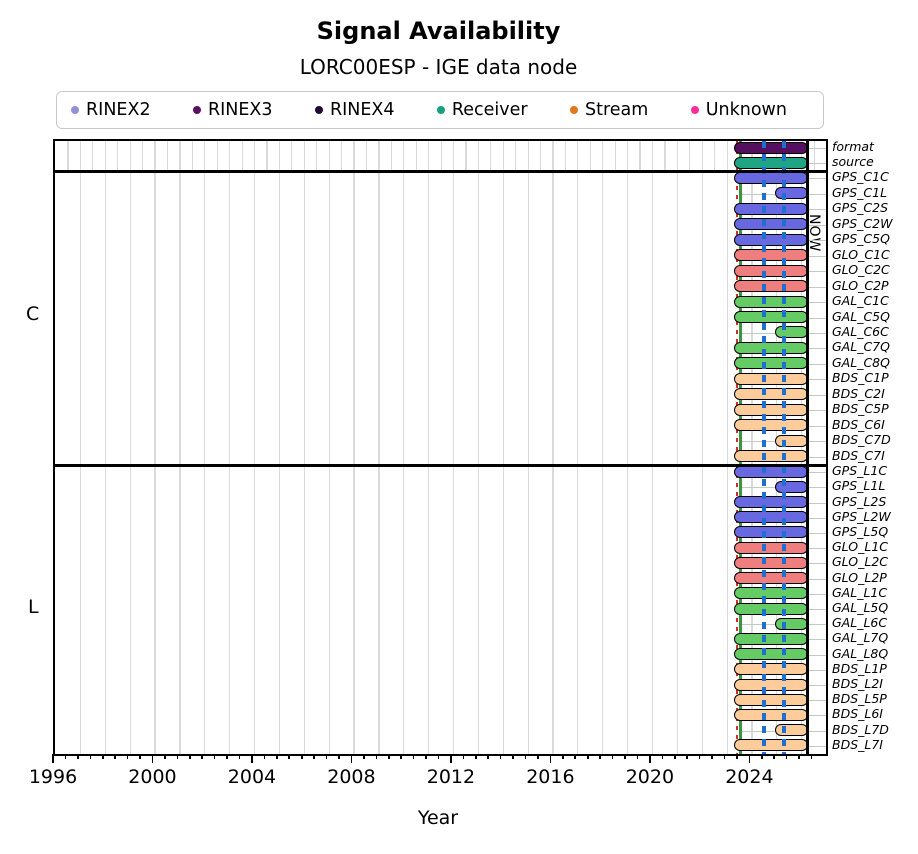 This screenshot has height=854, width=918. Describe the element at coordinates (438, 818) in the screenshot. I see `x-axis-title: Year` at that location.